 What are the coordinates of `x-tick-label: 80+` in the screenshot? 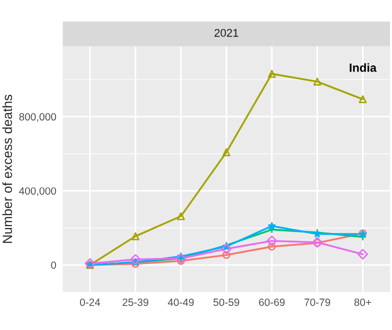 It's located at (363, 302).